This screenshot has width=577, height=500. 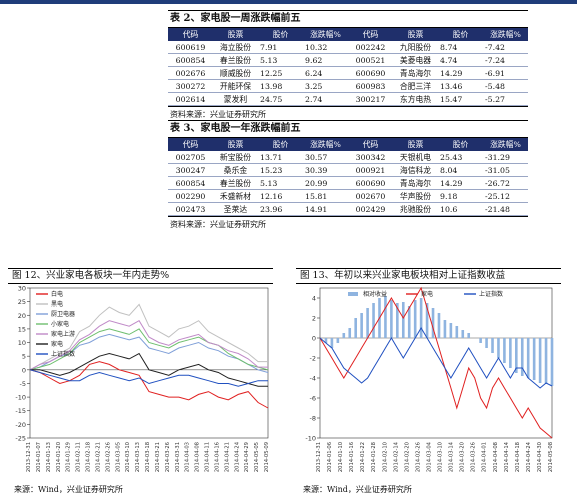 I want to click on y-tick-label: 25, so click(x=22, y=302).